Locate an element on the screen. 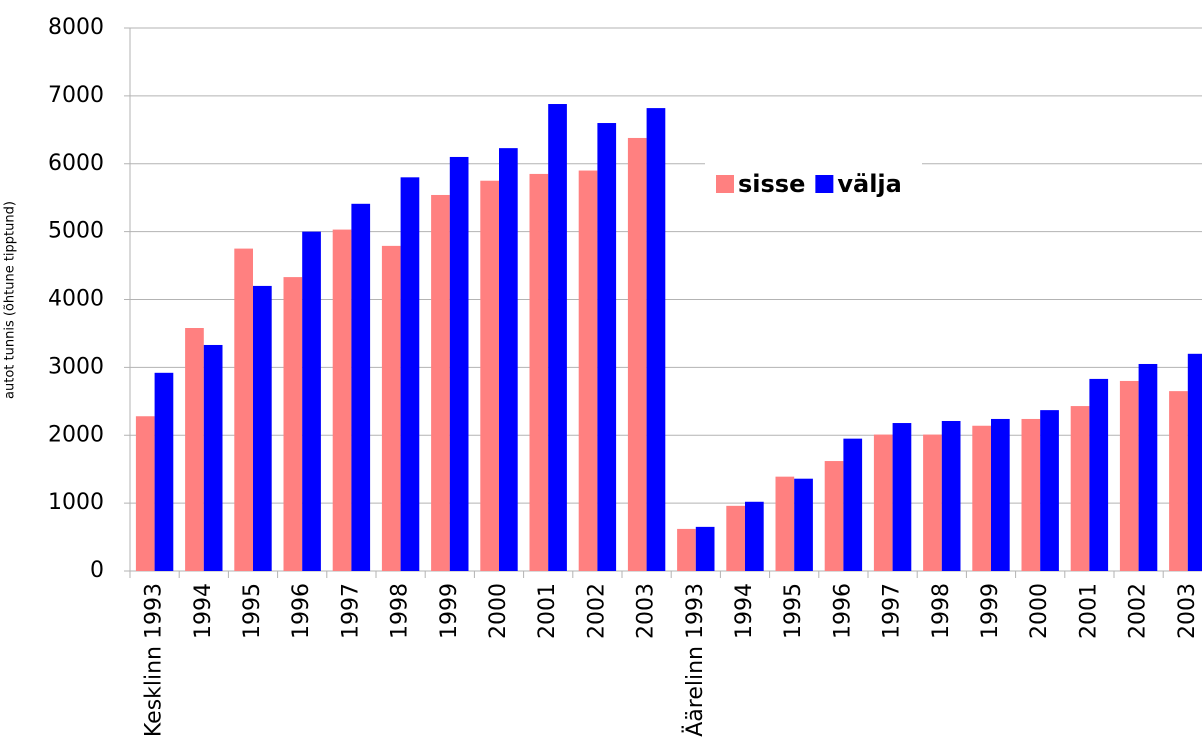  y-tick-label: 0 is located at coordinates (97, 570).